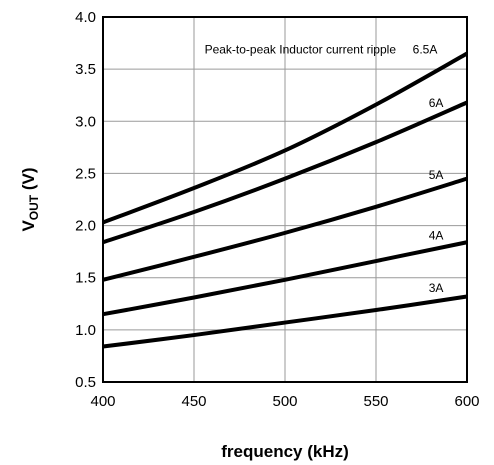  Describe the element at coordinates (301, 50) in the screenshot. I see `annotation: Peak-to-peak Inductor current ripple` at that location.